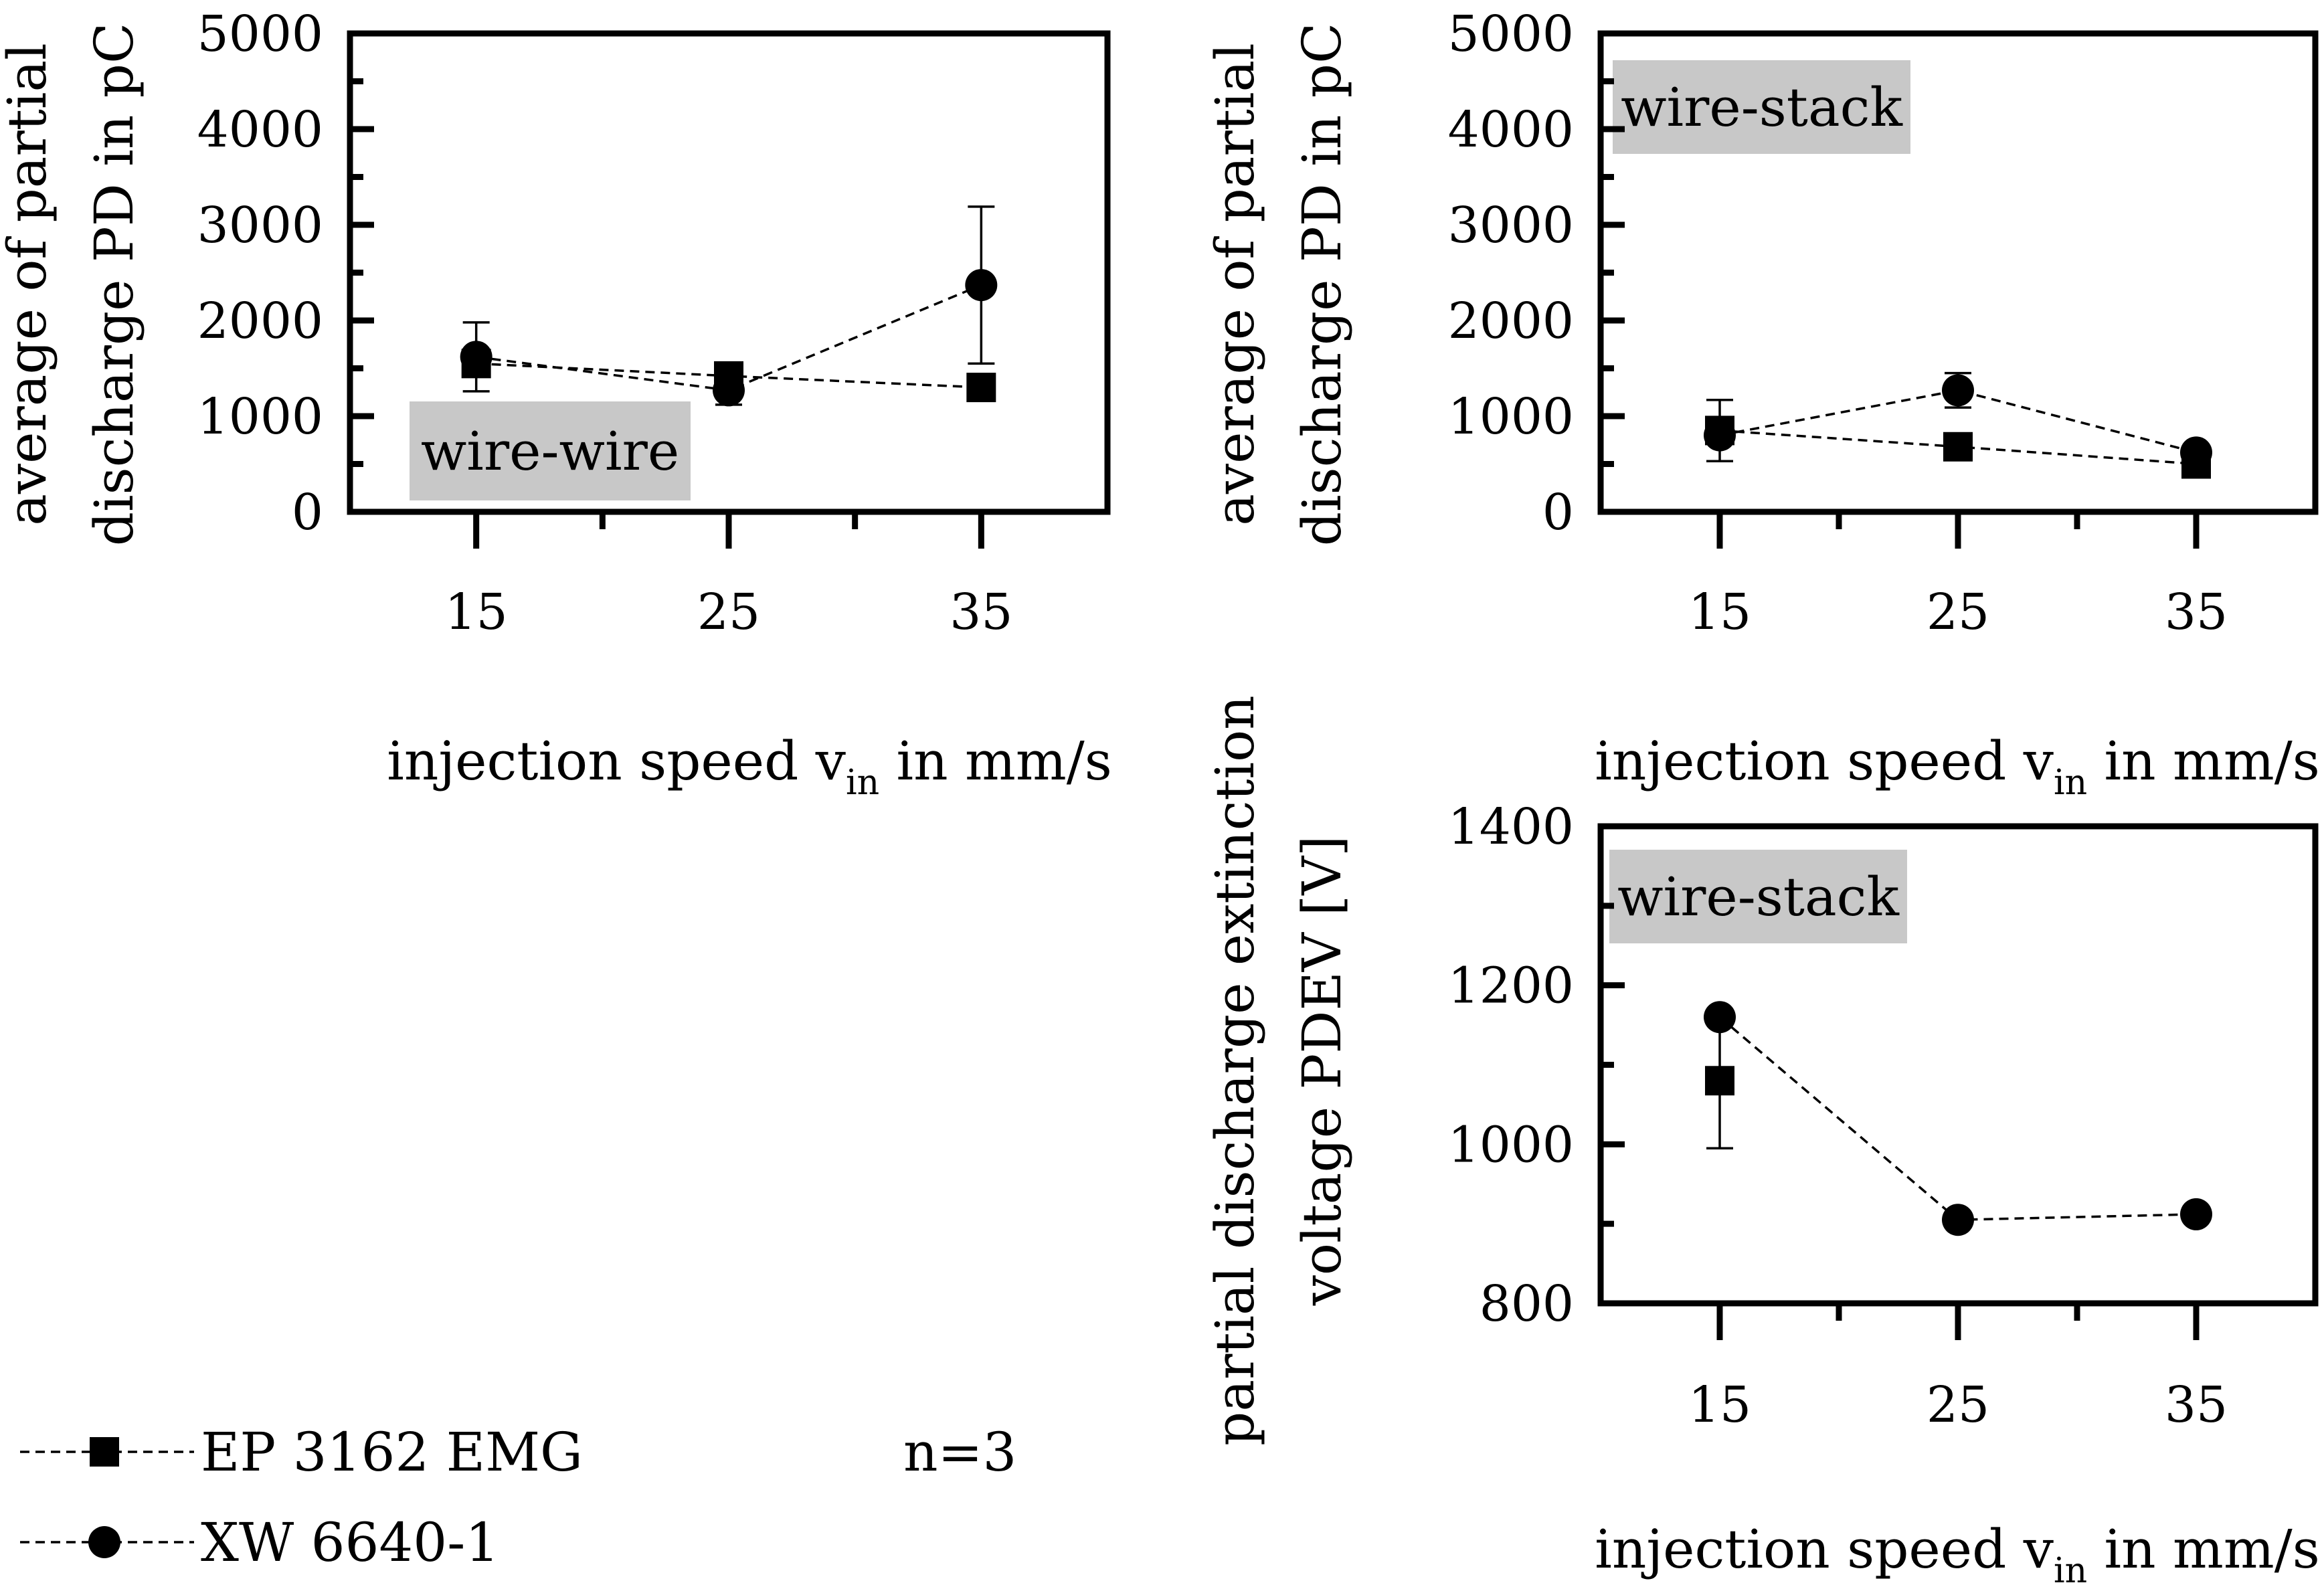  I want to click on square-marker-icon, so click(104, 1452).